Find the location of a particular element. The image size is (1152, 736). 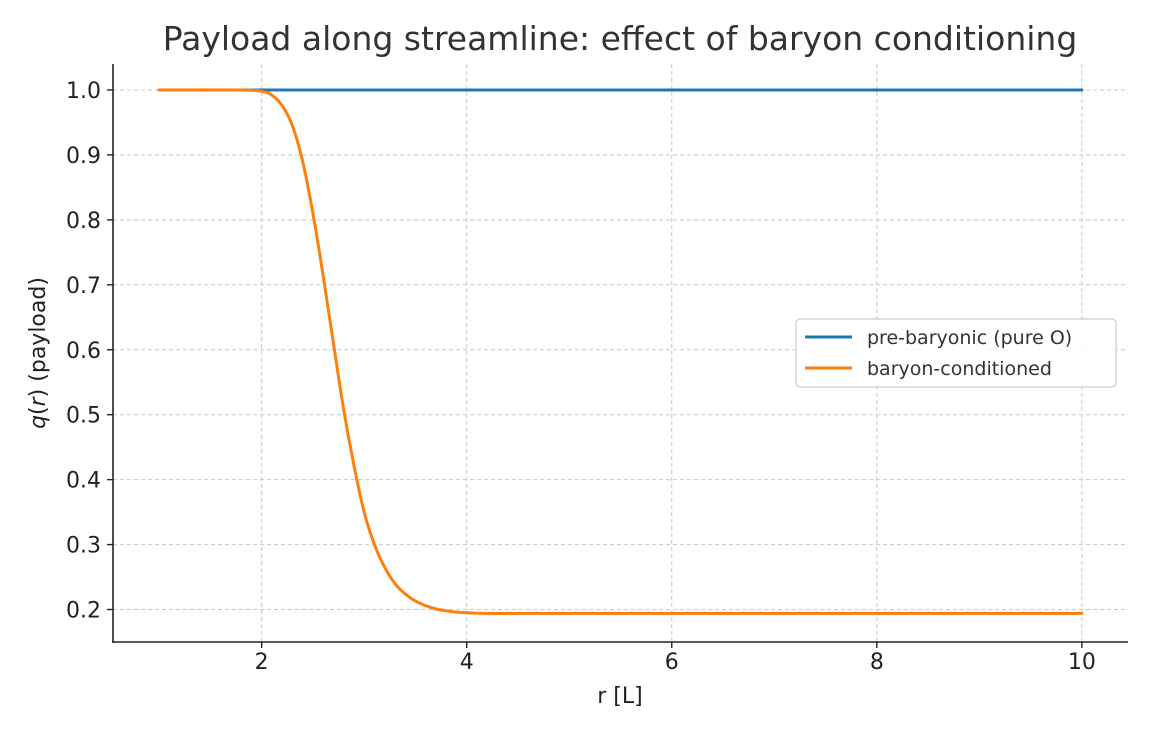

legend: pre-baryonic (pure O) baryon-conditioned is located at coordinates (956, 353).